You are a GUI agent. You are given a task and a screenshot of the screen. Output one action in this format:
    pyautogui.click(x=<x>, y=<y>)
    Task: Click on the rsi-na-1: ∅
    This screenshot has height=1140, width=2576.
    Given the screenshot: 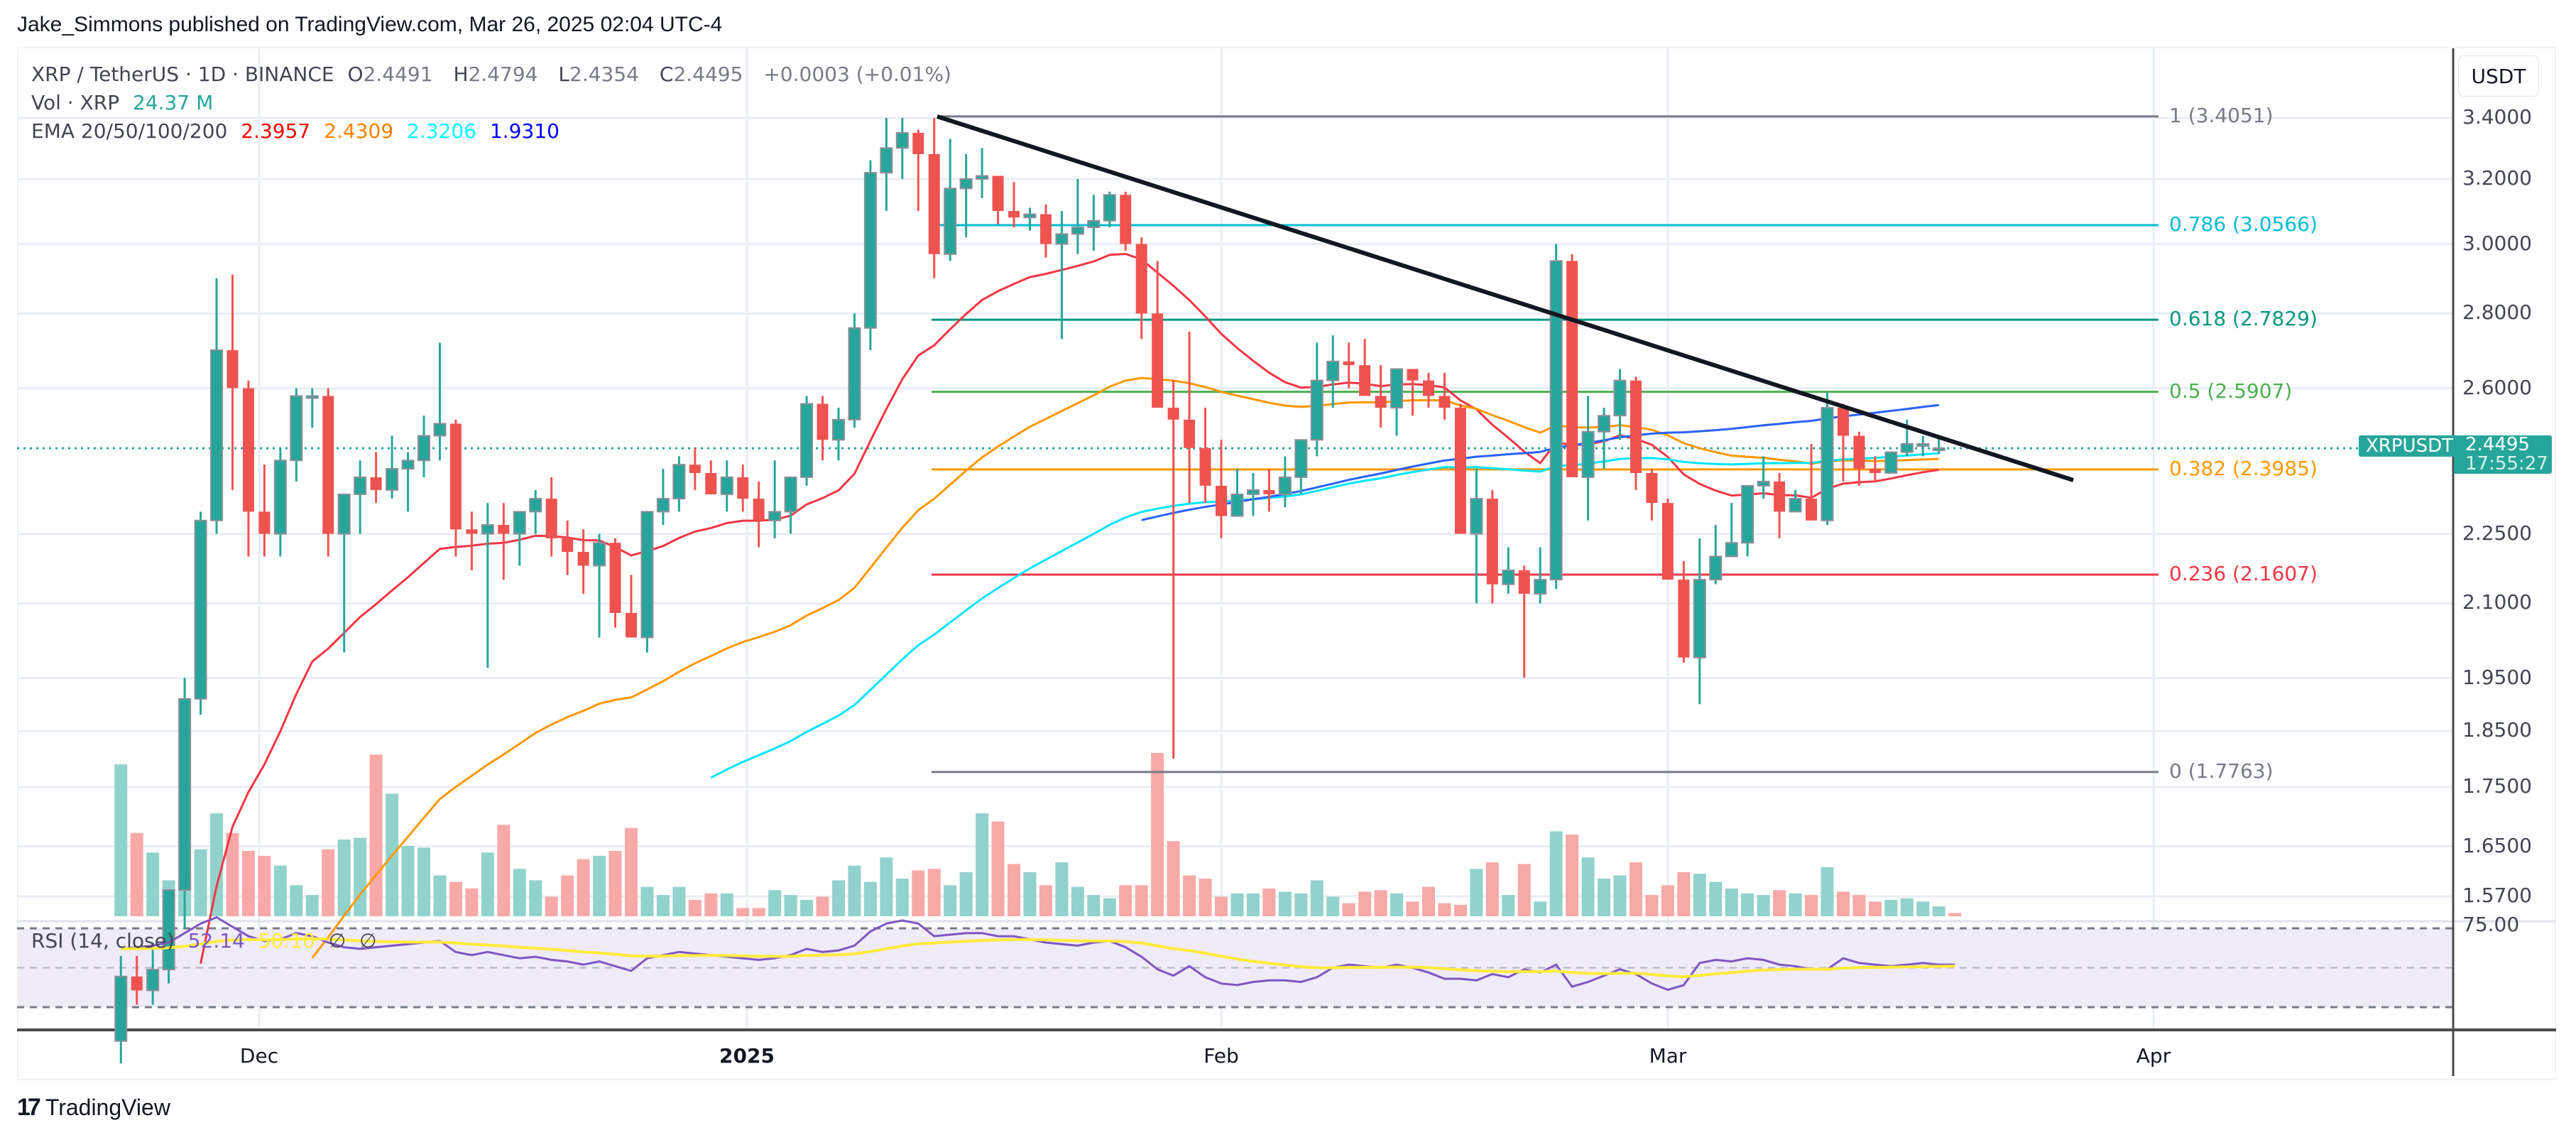 What is the action you would take?
    pyautogui.click(x=337, y=940)
    